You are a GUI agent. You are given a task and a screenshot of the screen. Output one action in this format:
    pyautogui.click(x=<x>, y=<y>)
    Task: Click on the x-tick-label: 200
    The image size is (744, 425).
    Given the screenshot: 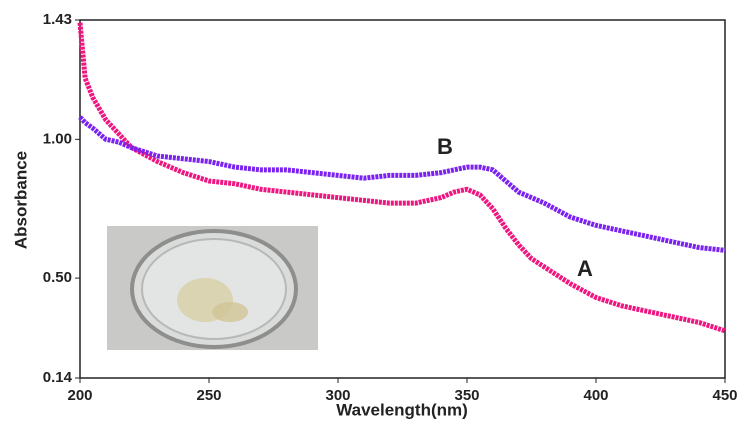 What is the action you would take?
    pyautogui.click(x=79, y=395)
    